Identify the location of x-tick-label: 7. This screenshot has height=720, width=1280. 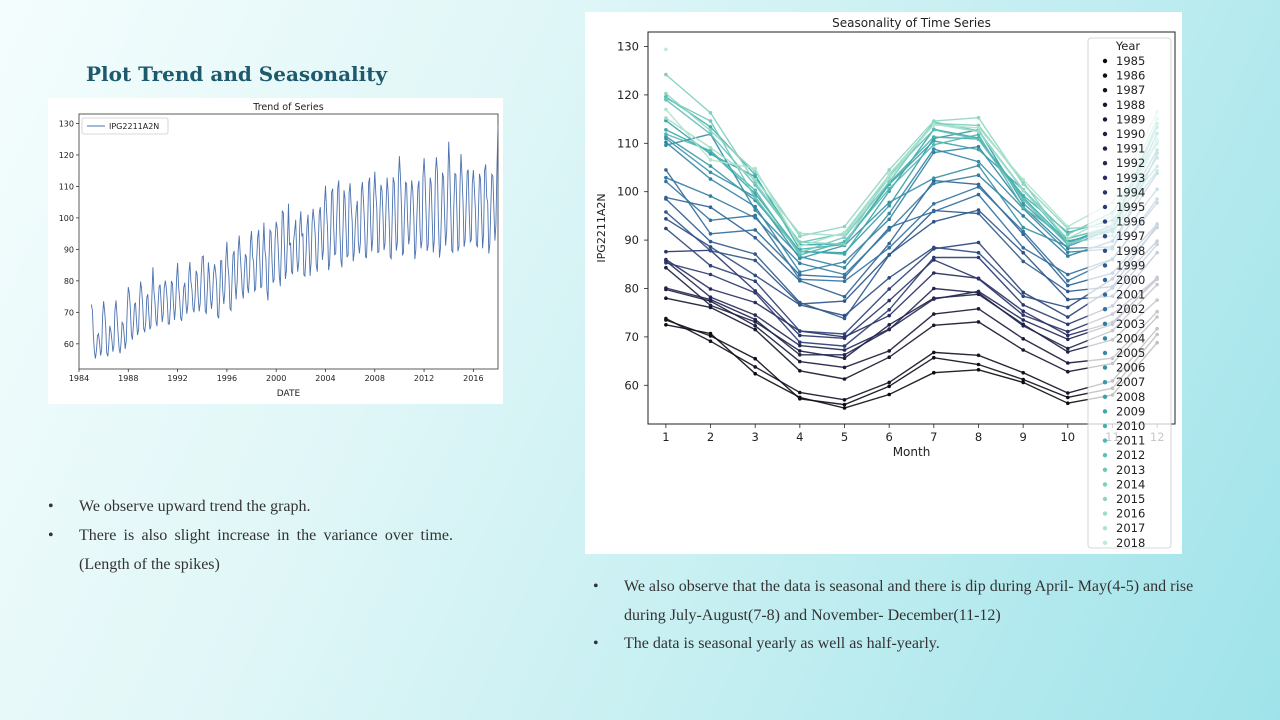
(933, 437).